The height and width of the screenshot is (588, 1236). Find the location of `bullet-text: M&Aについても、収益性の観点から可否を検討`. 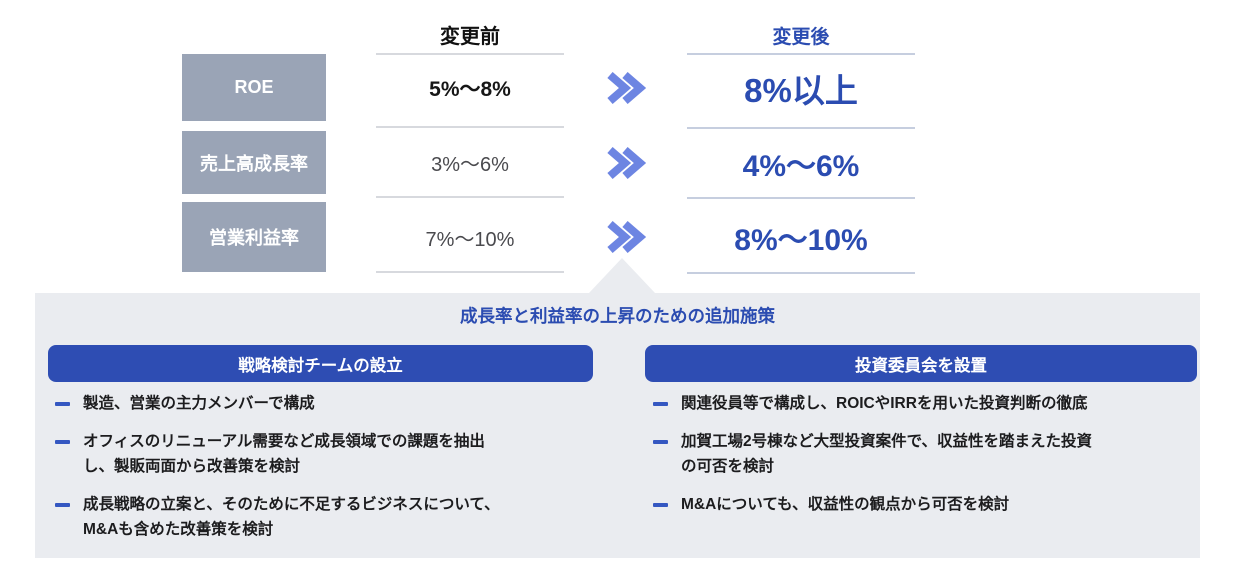

bullet-text: M&Aについても、収益性の観点から可否を検討 is located at coordinates (845, 504).